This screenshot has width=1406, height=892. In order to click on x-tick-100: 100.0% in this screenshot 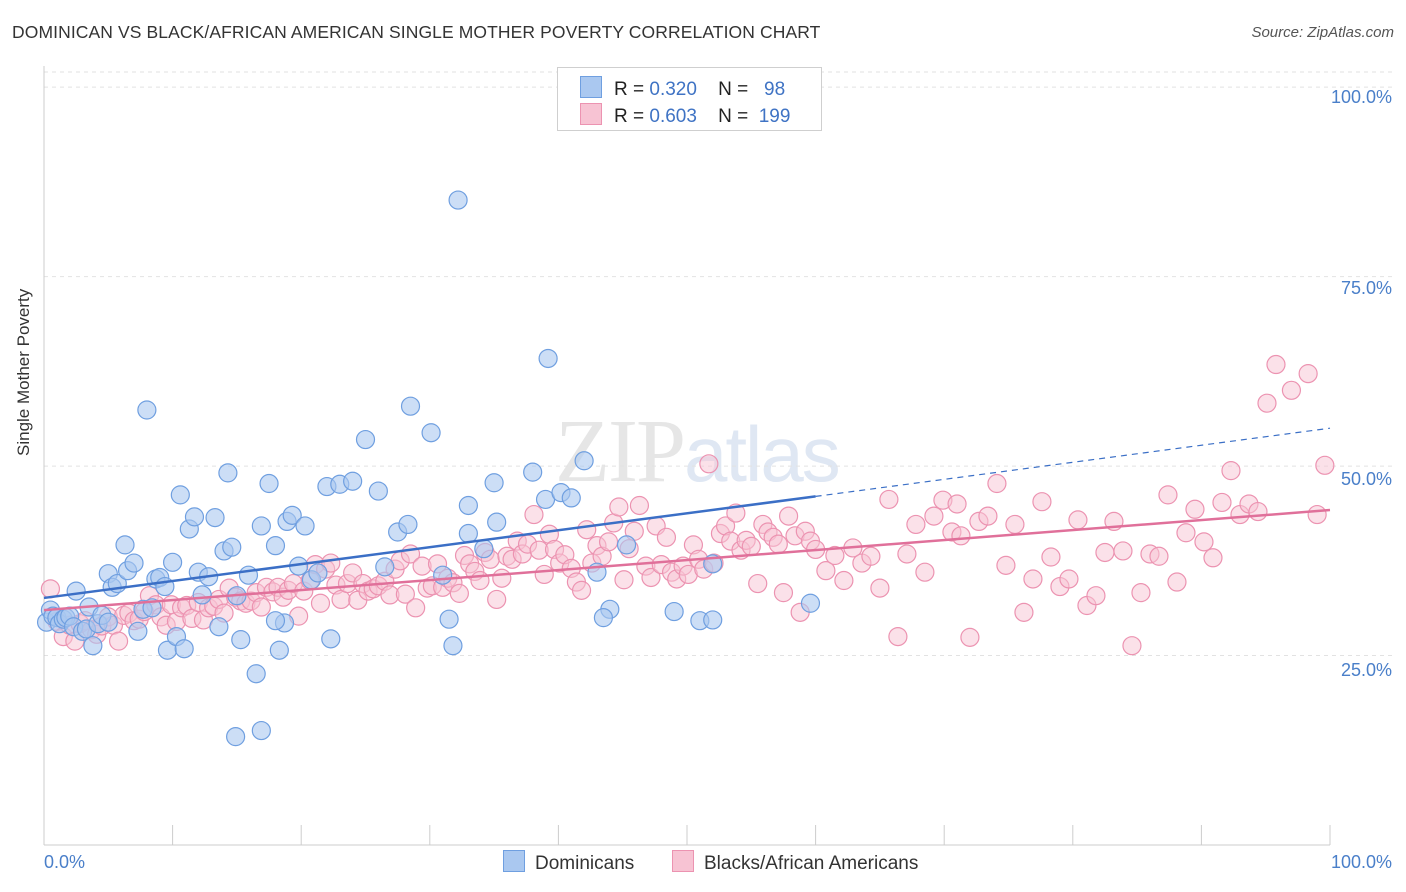, I will do `click(1361, 862)`.